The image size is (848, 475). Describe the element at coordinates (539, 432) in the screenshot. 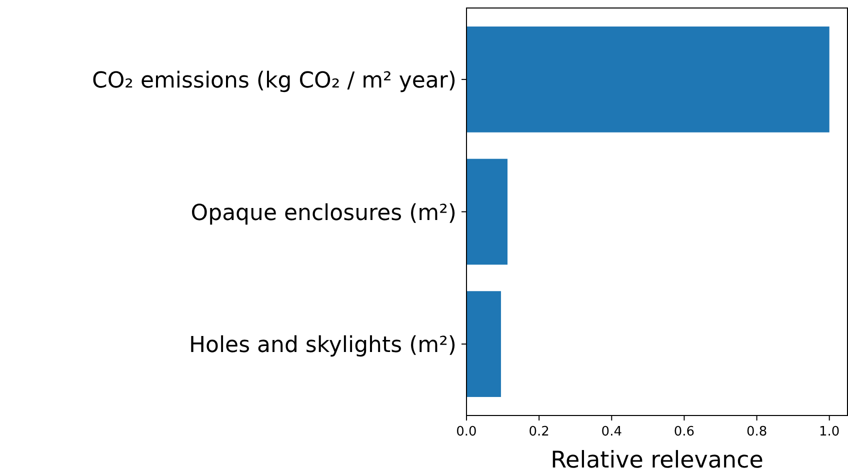

I see `x-tick-label: 0.2` at that location.